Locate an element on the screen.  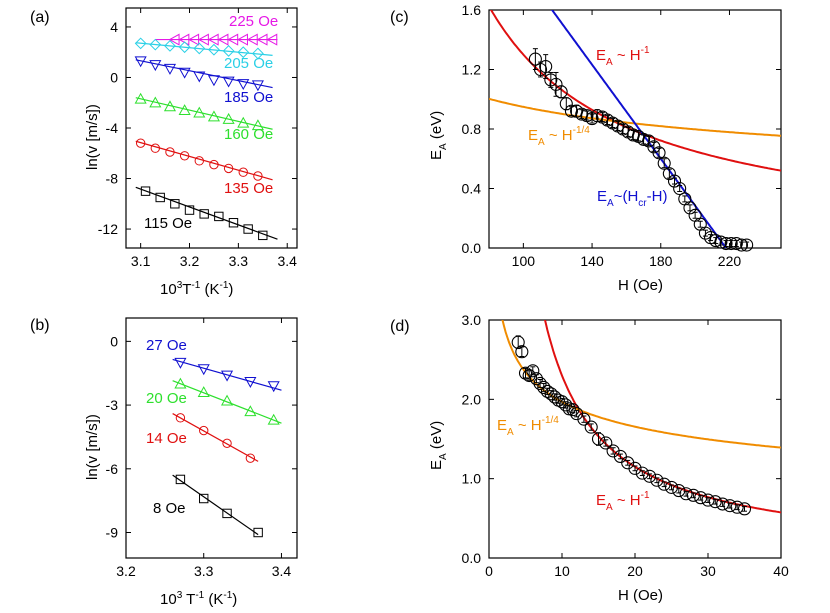
panel-b-markers is located at coordinates (227, 447).